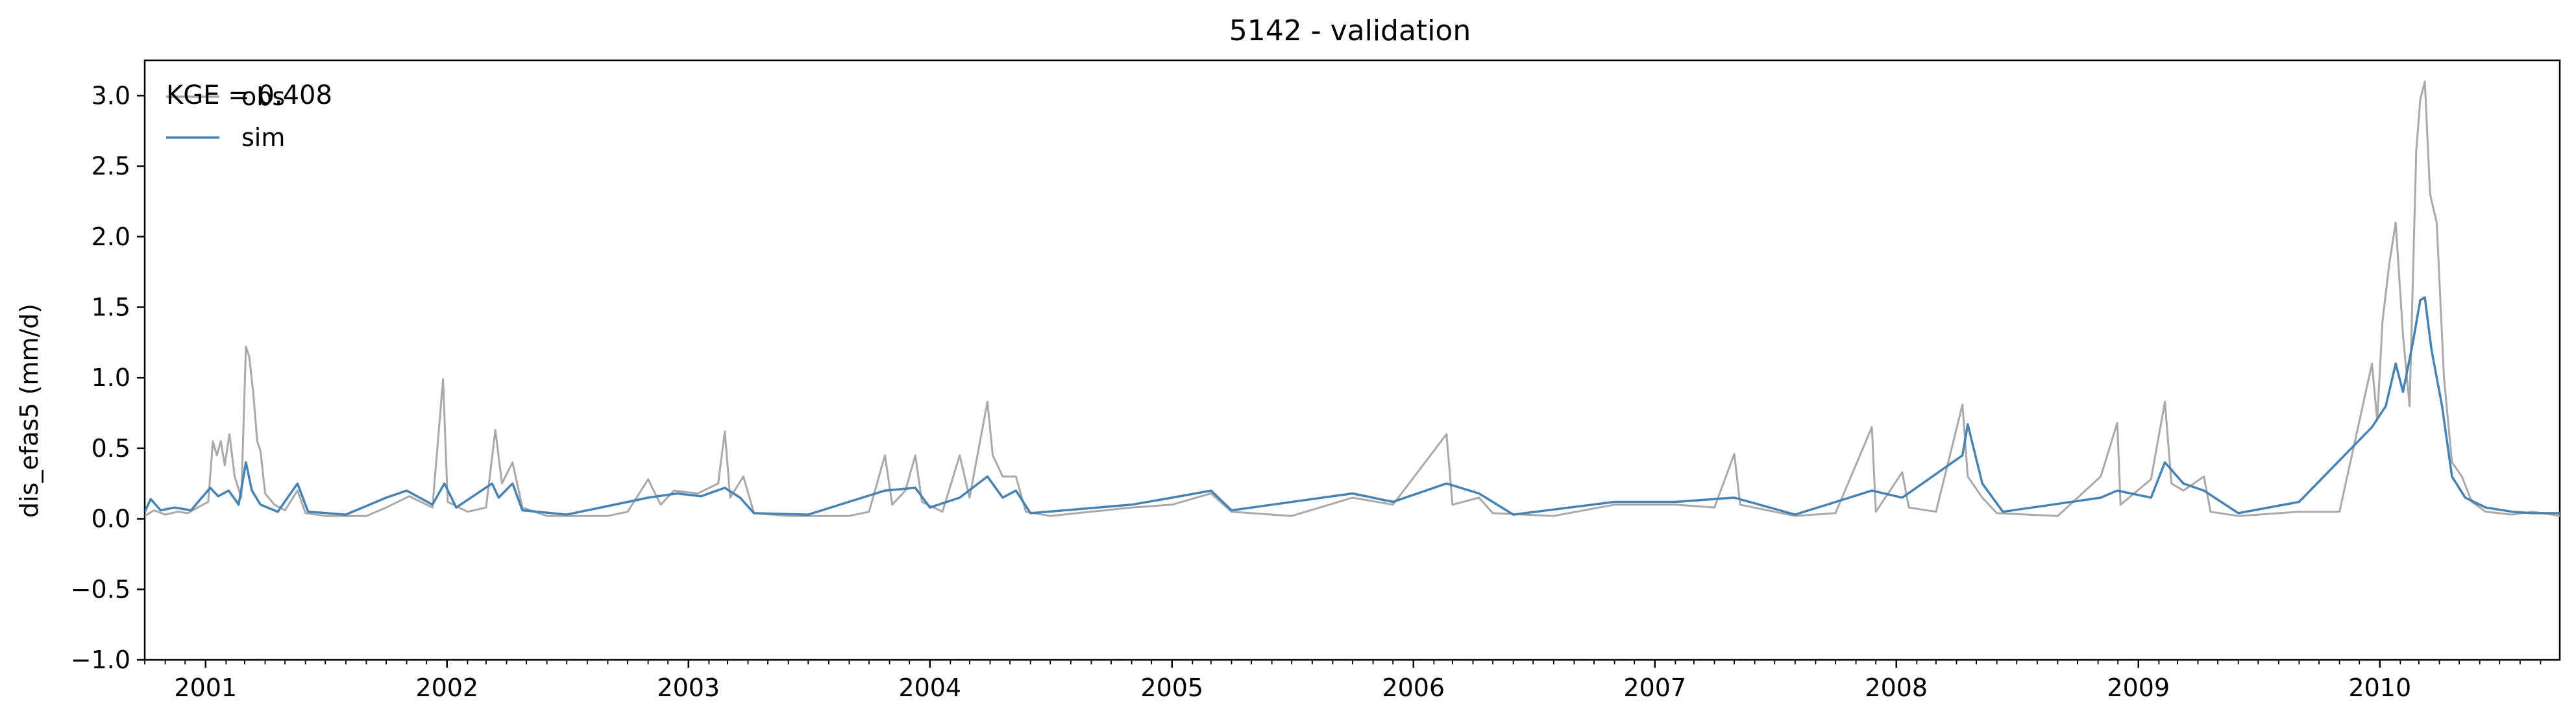 This screenshot has height=728, width=2576. What do you see at coordinates (1350, 30) in the screenshot?
I see `chart-title: 5142 - validation` at bounding box center [1350, 30].